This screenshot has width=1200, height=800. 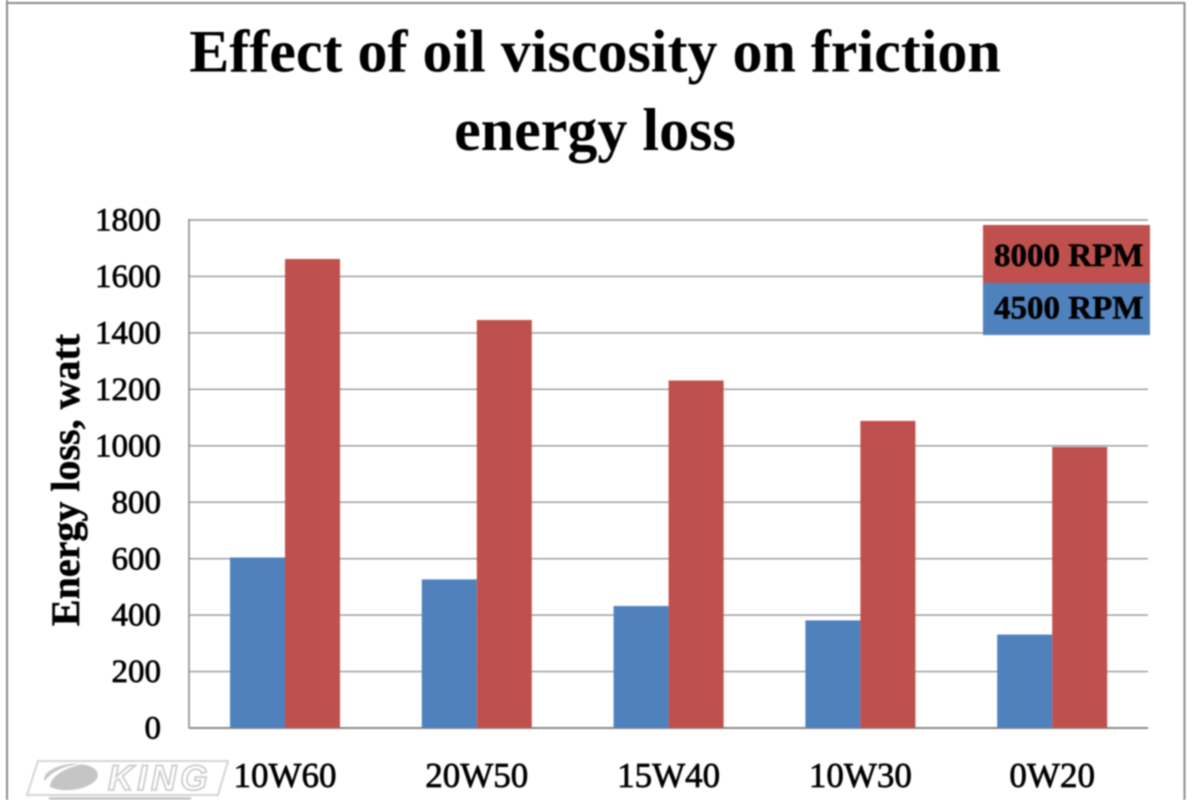 What do you see at coordinates (137, 616) in the screenshot?
I see `svg-text: 400` at bounding box center [137, 616].